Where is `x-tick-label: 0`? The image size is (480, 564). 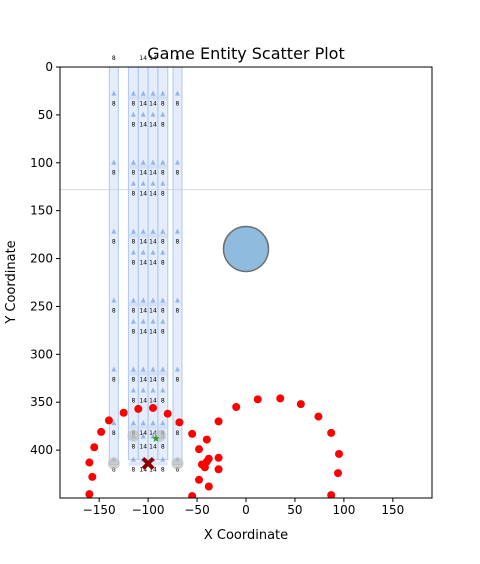
x-tick-label: 0 is located at coordinates (246, 510).